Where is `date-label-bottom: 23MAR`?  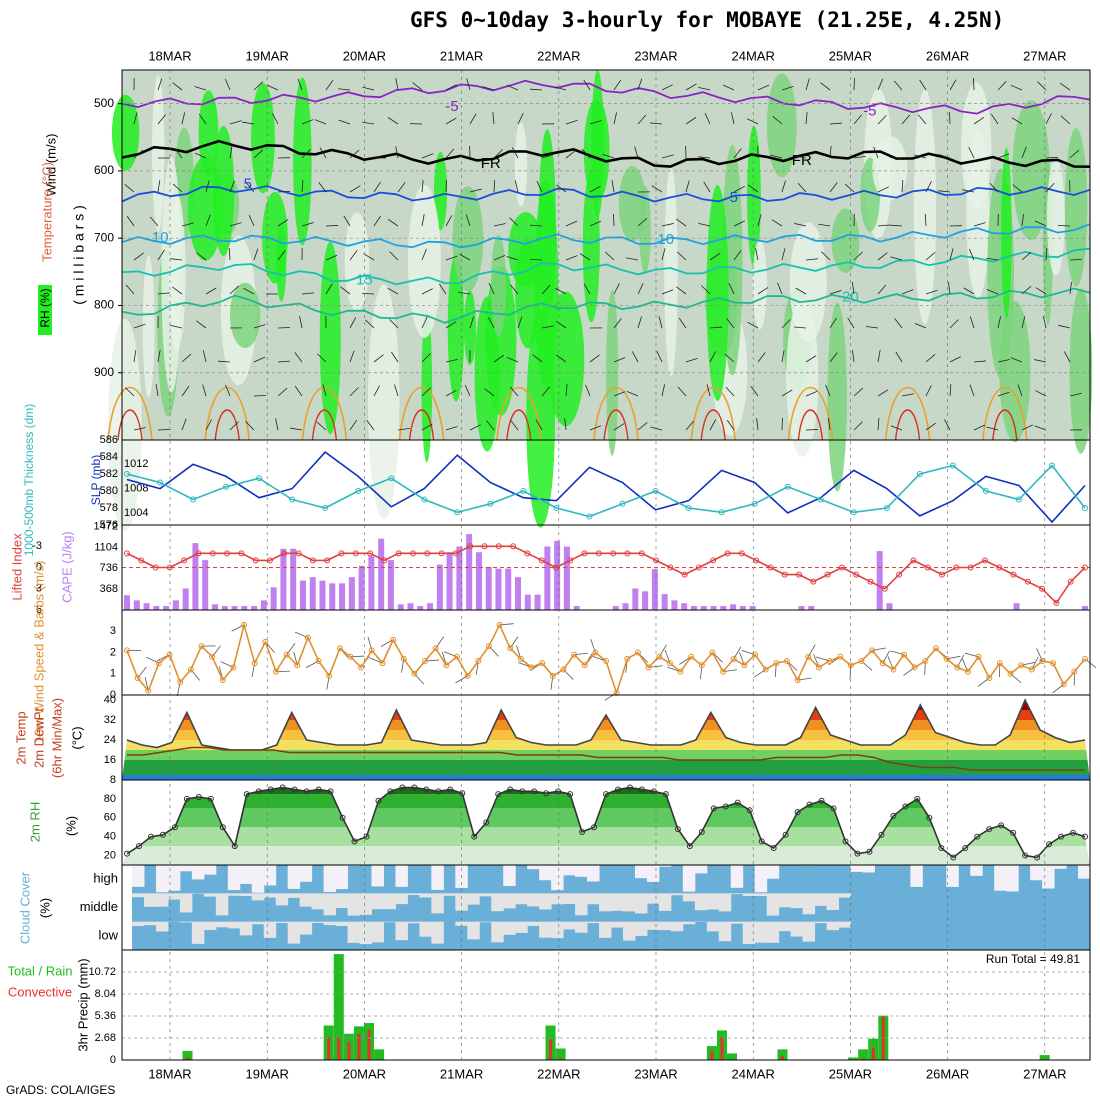
date-label-bottom: 23MAR is located at coordinates (655, 1073).